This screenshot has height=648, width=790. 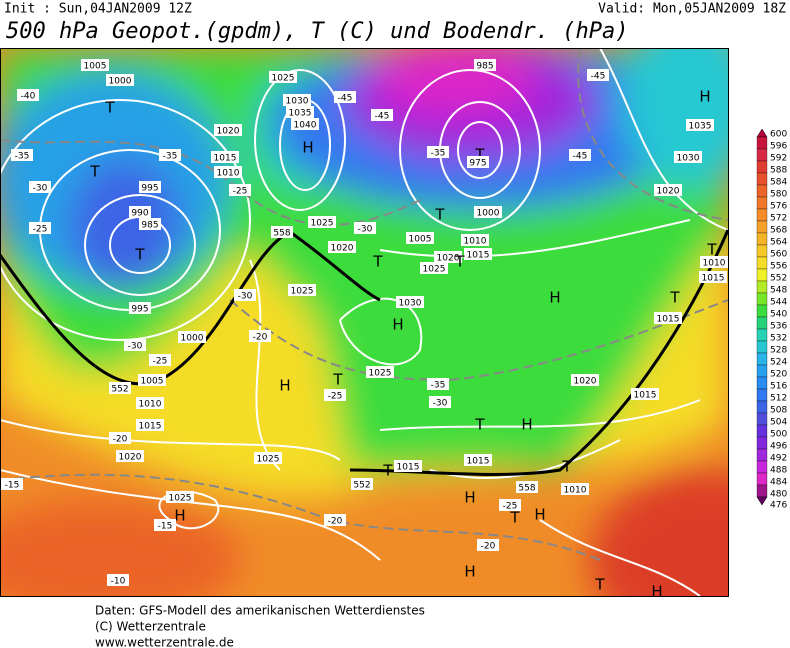 What do you see at coordinates (98, 9) in the screenshot?
I see `init-time: Init : Sun,04JAN2009 12Z` at bounding box center [98, 9].